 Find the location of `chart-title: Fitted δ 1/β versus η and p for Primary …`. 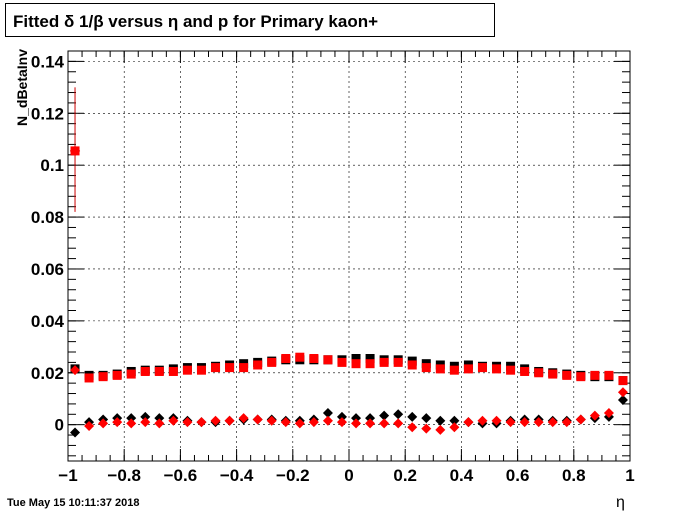

chart-title: Fitted δ 1/β versus η and p for Primary … is located at coordinates (196, 21).